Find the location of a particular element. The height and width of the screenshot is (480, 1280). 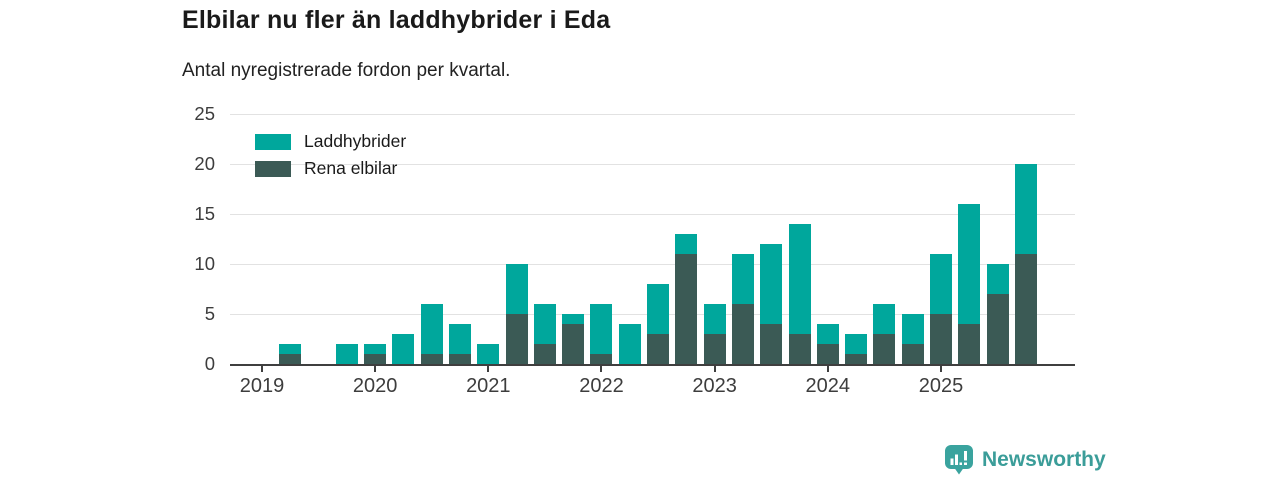

x-axis-label-2021: 2021 is located at coordinates (488, 386).